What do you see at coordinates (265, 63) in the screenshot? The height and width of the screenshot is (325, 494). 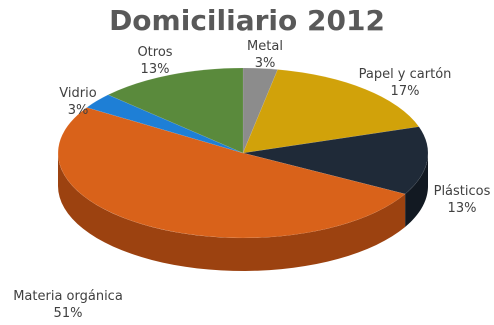 I see `slice-value-metal: 3%` at bounding box center [265, 63].